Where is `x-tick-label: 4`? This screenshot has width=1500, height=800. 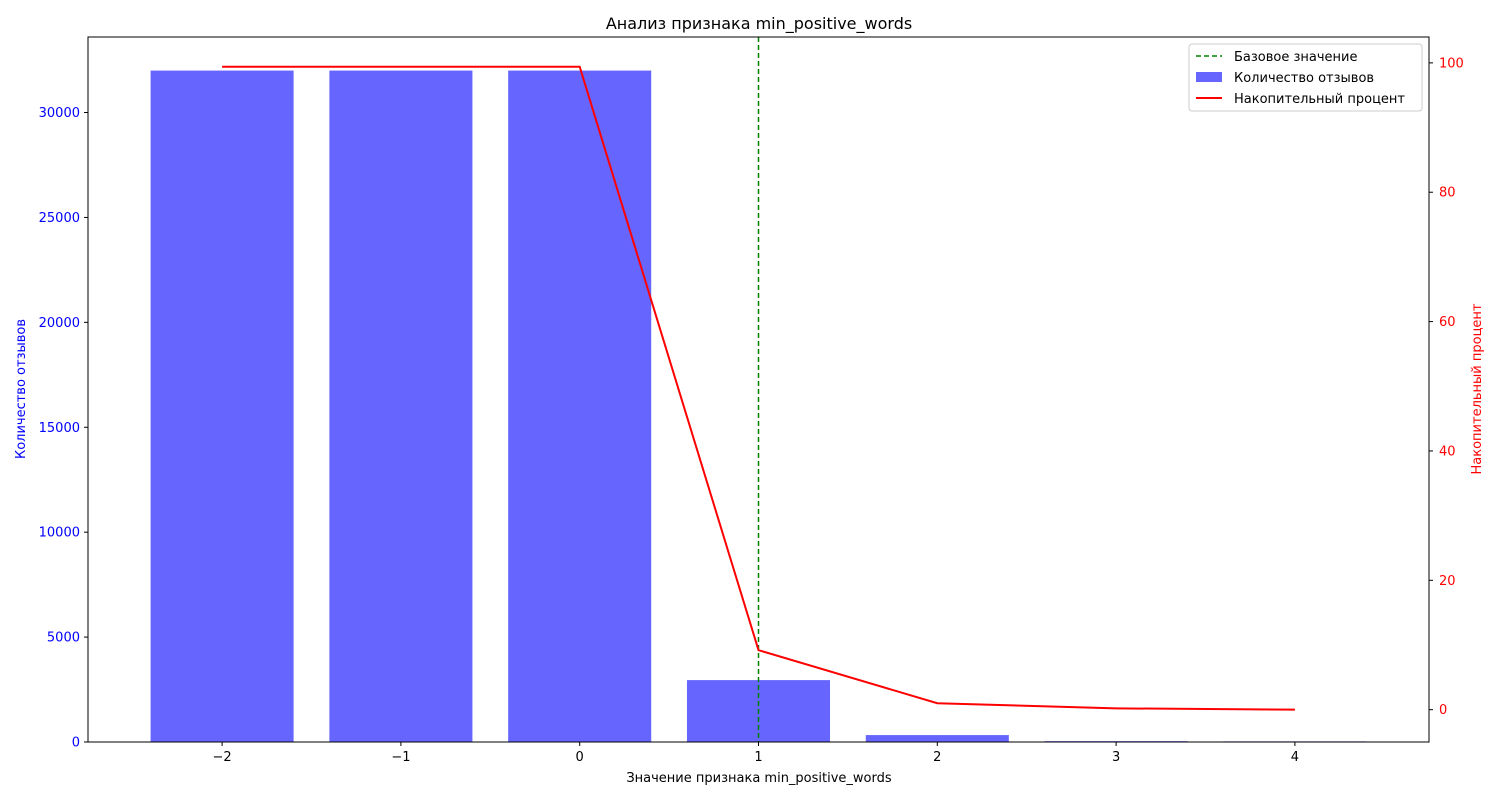
x-tick-label: 4 is located at coordinates (1295, 757).